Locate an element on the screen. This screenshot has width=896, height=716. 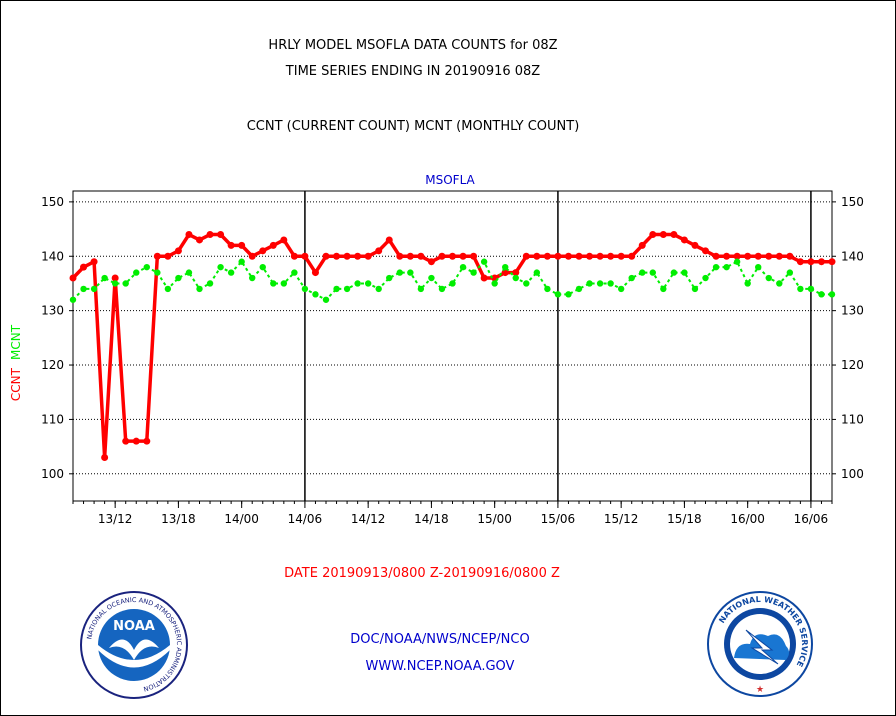
y-tick-label-right: 110 is located at coordinates (852, 419).